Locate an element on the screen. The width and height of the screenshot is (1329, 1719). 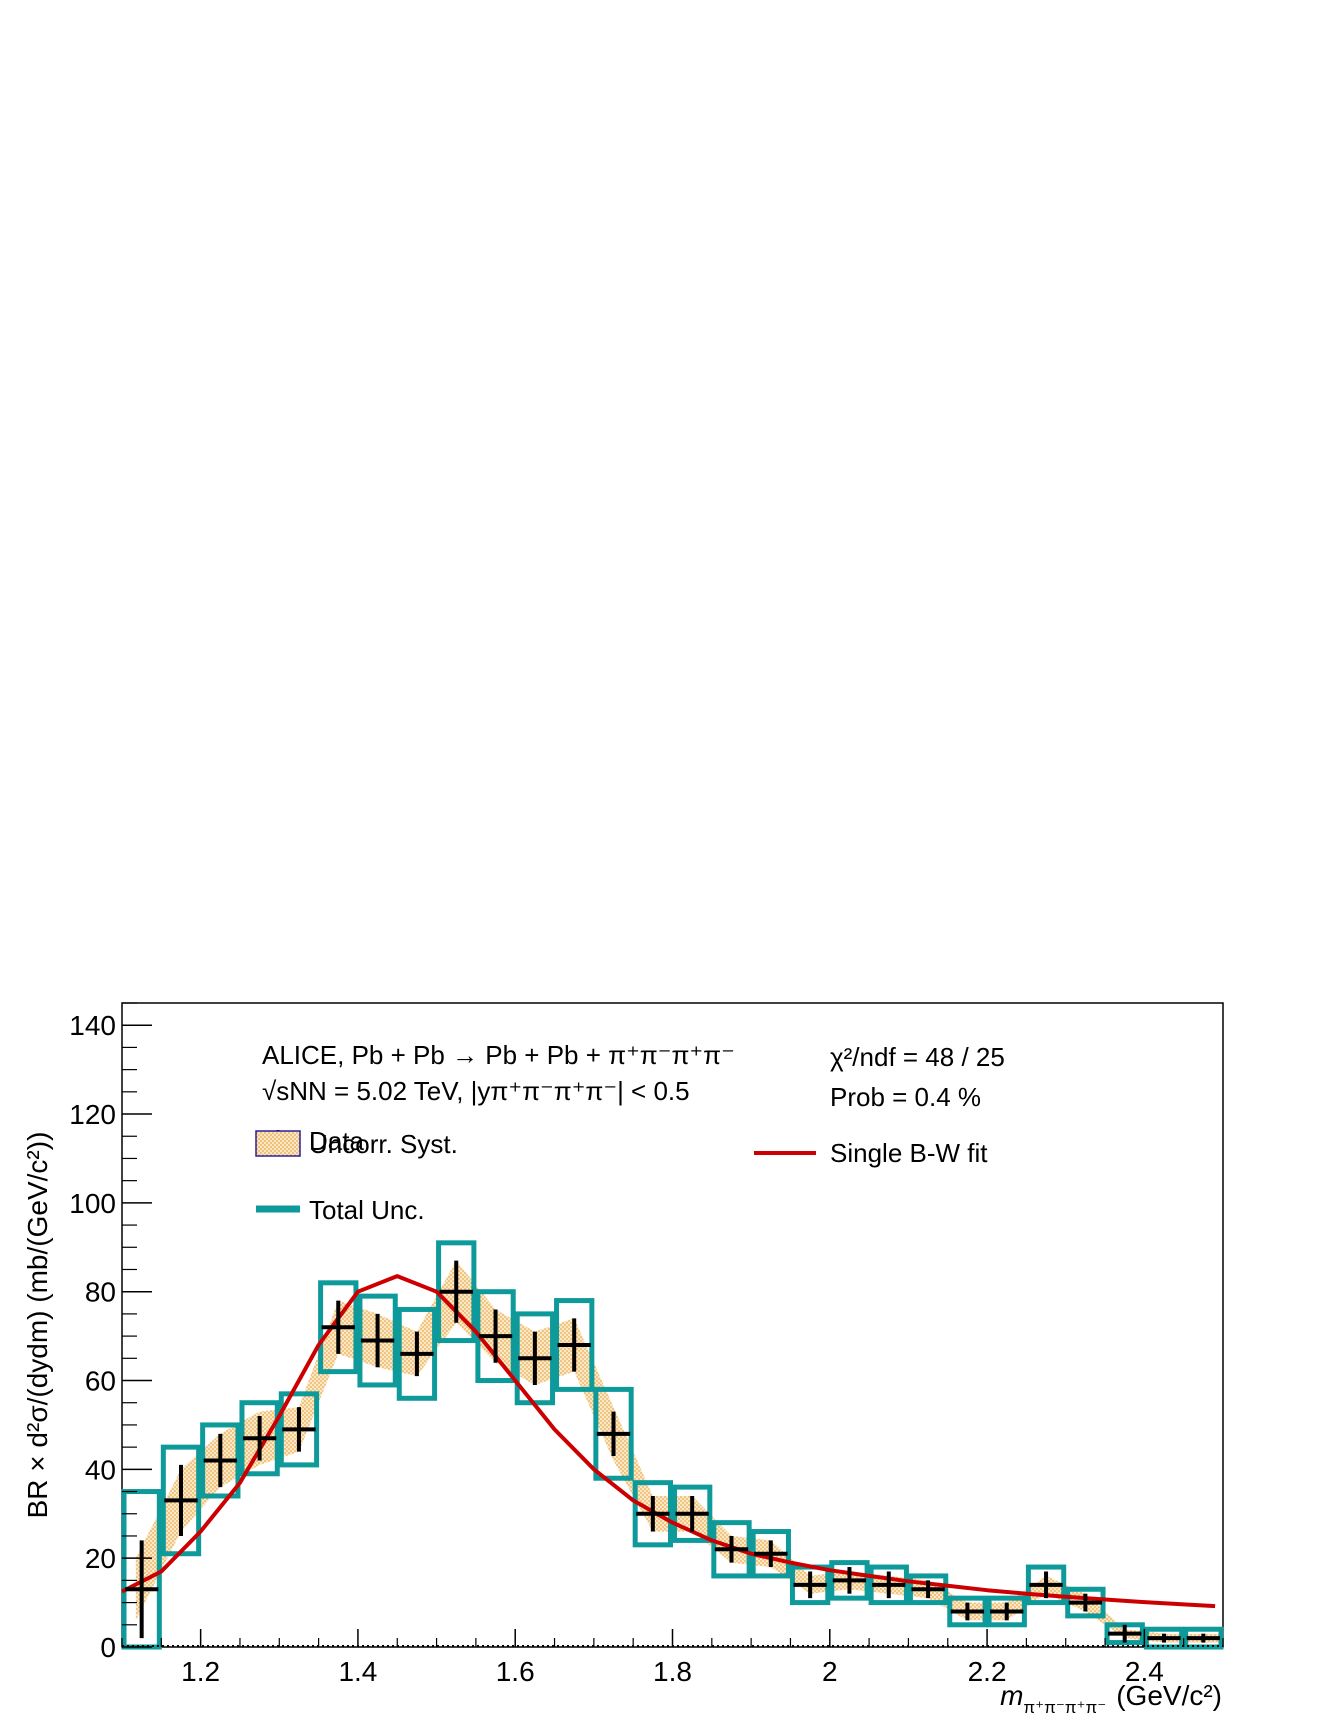
x-tick-label: 1.2 is located at coordinates (200, 1671).